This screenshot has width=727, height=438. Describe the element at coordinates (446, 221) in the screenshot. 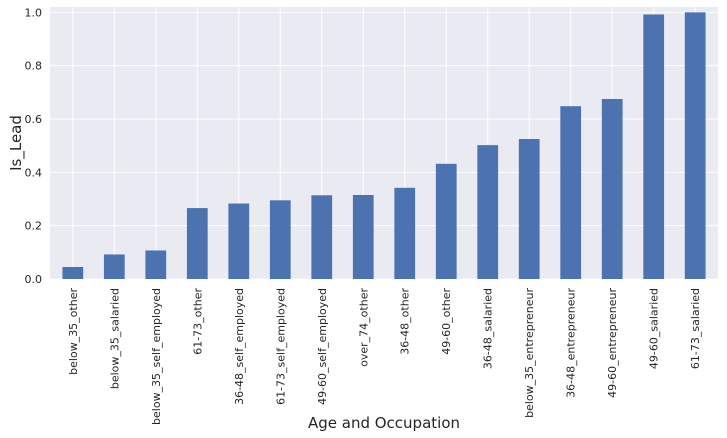

I see `bar-49-60_other` at that location.